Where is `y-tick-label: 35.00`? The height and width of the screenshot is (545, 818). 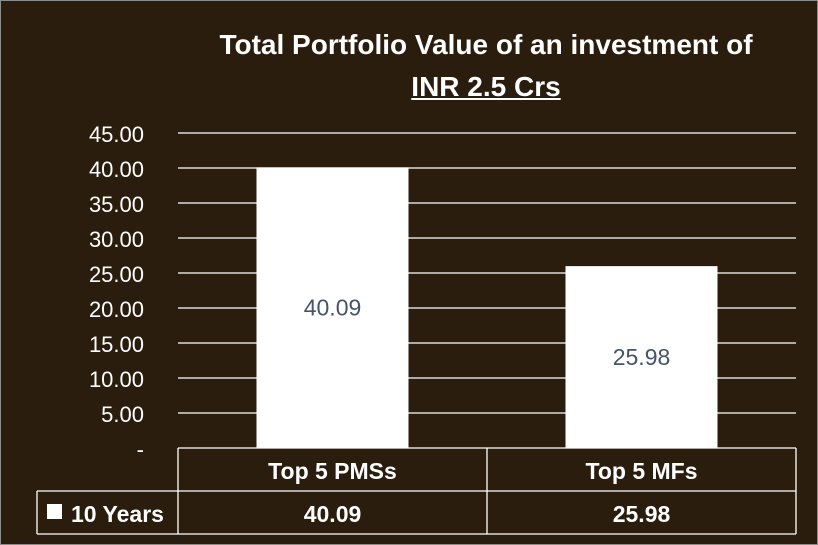
y-tick-label: 35.00 is located at coordinates (116, 204).